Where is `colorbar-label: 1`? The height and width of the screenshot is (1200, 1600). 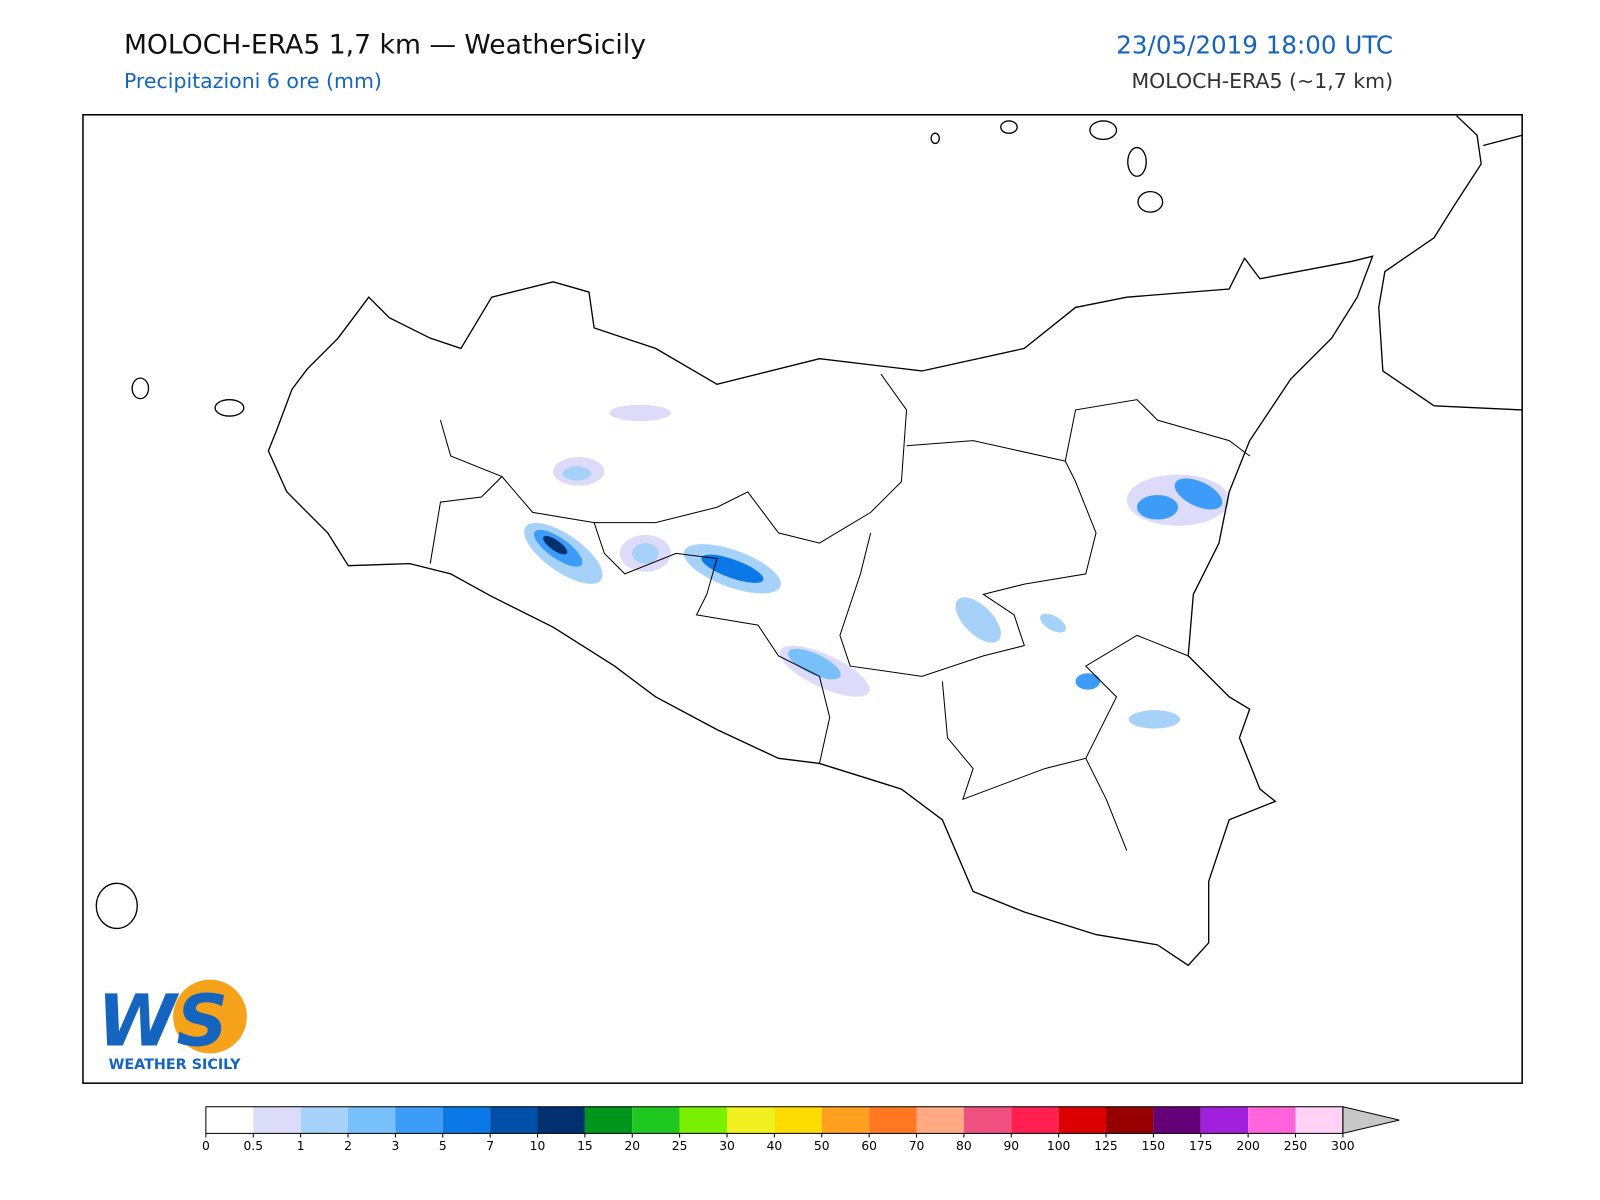
colorbar-label: 1 is located at coordinates (301, 1146).